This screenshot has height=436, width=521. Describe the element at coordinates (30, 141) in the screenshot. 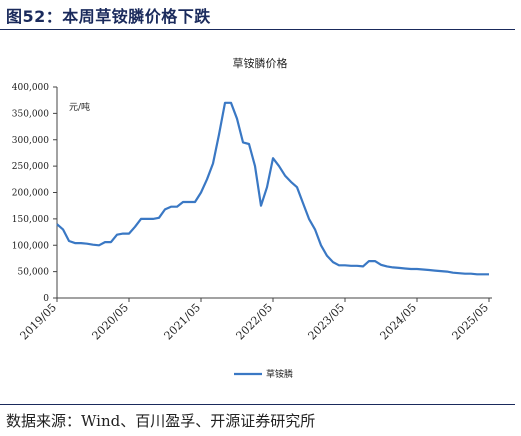

I see `y-tick-label: 300,000` at that location.